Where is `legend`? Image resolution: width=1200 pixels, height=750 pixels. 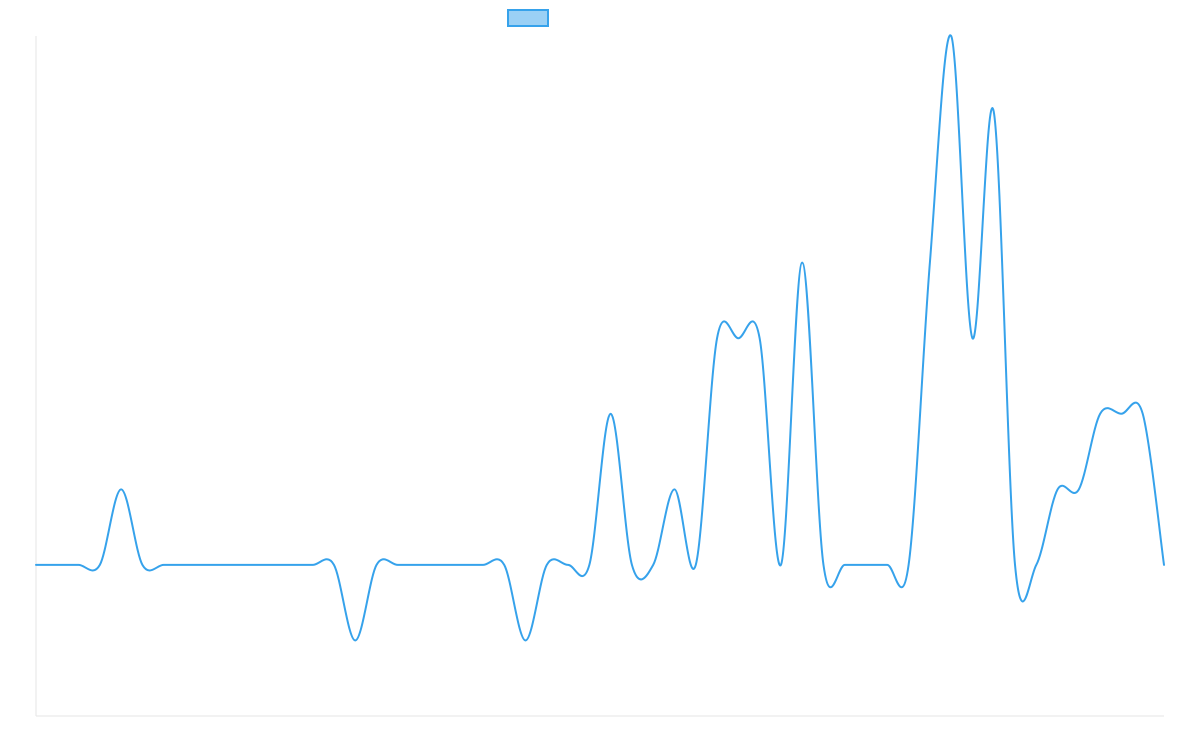
legend is located at coordinates (528, 18).